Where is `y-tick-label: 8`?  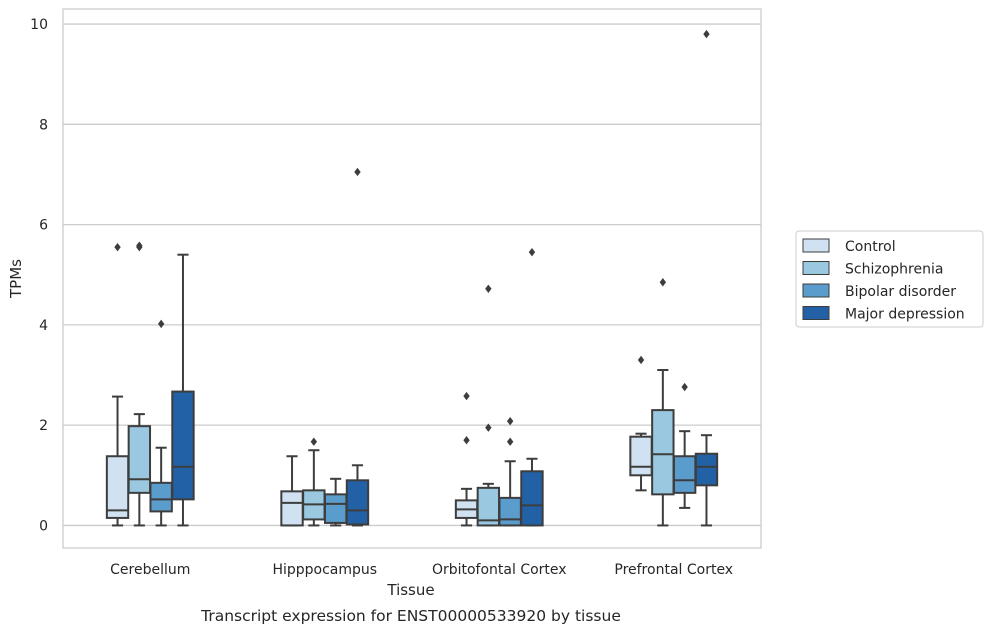 y-tick-label: 8 is located at coordinates (43, 125).